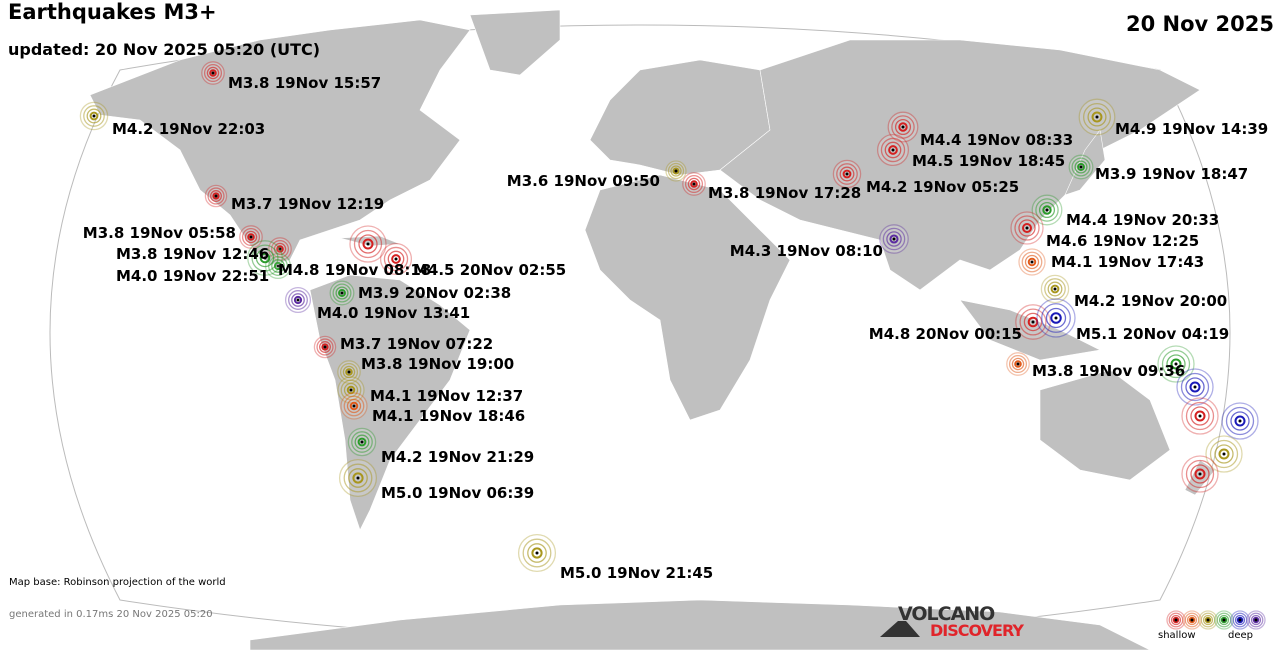 This screenshot has width=1280, height=650. Describe the element at coordinates (111, 614) in the screenshot. I see `generated-note: generated in 0.17ms 20 Nov 2025 05:20` at that location.